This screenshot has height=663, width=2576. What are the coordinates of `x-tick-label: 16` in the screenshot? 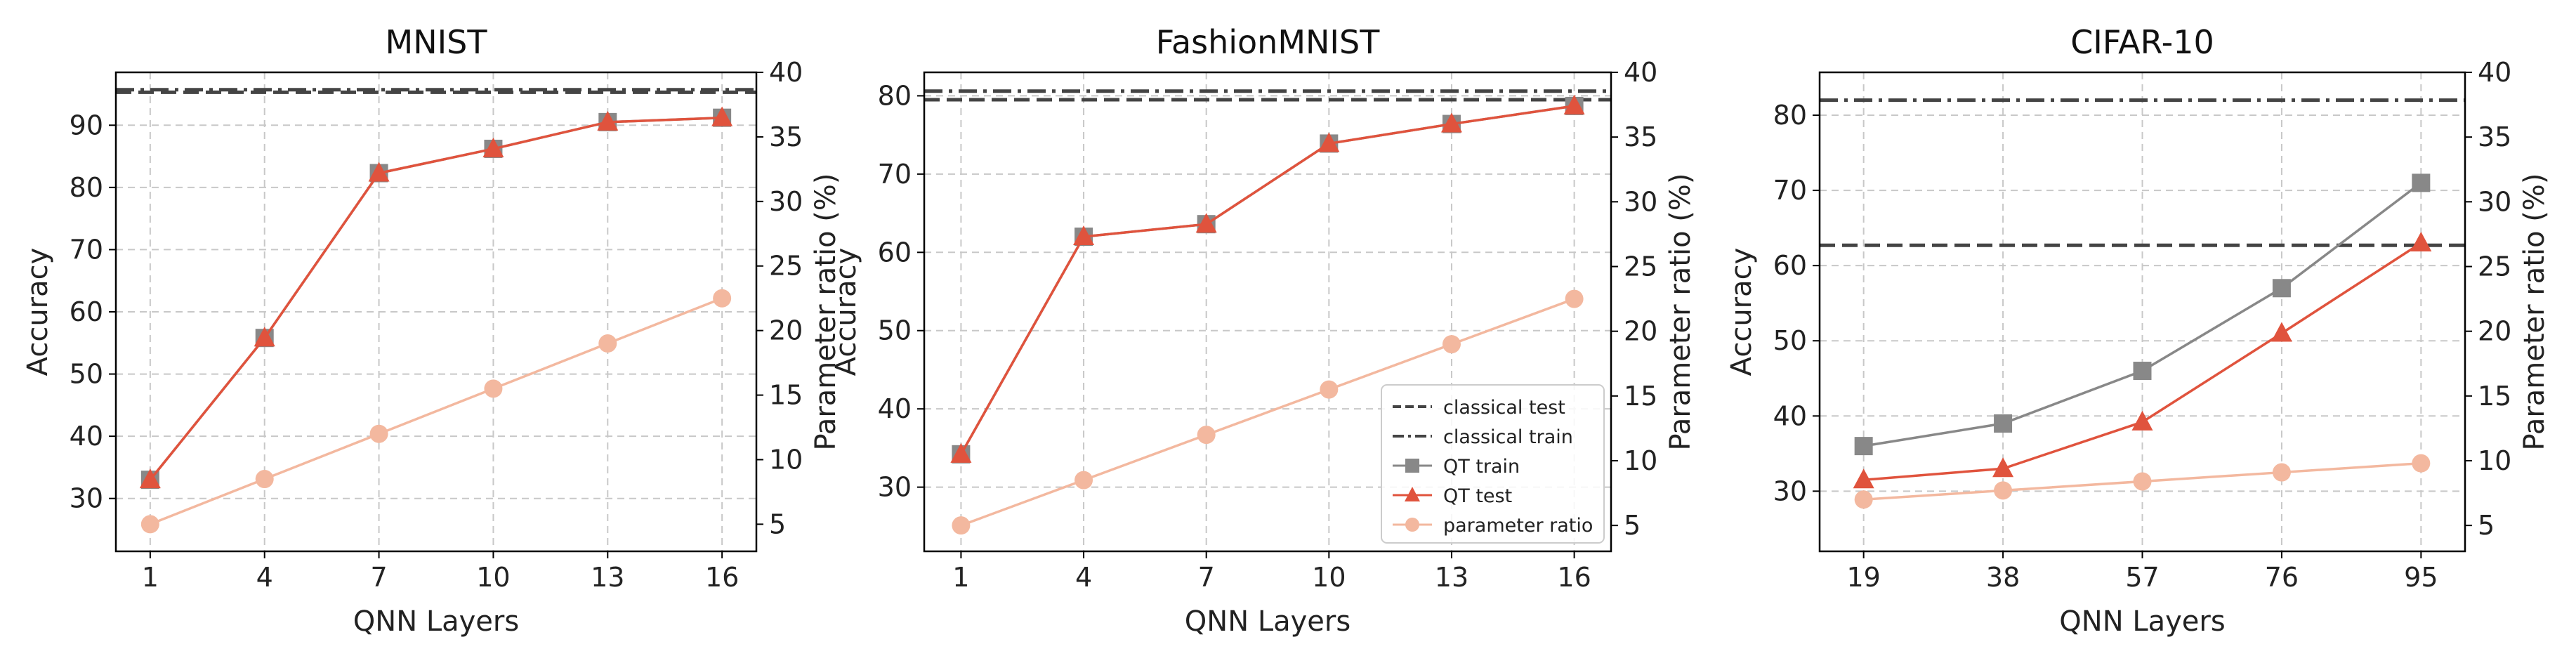 It's located at (1574, 577).